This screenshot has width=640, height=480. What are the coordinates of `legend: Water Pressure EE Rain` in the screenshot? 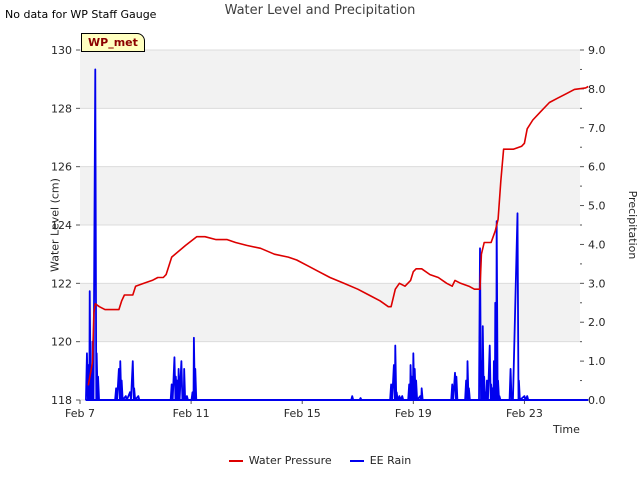 It's located at (320, 460).